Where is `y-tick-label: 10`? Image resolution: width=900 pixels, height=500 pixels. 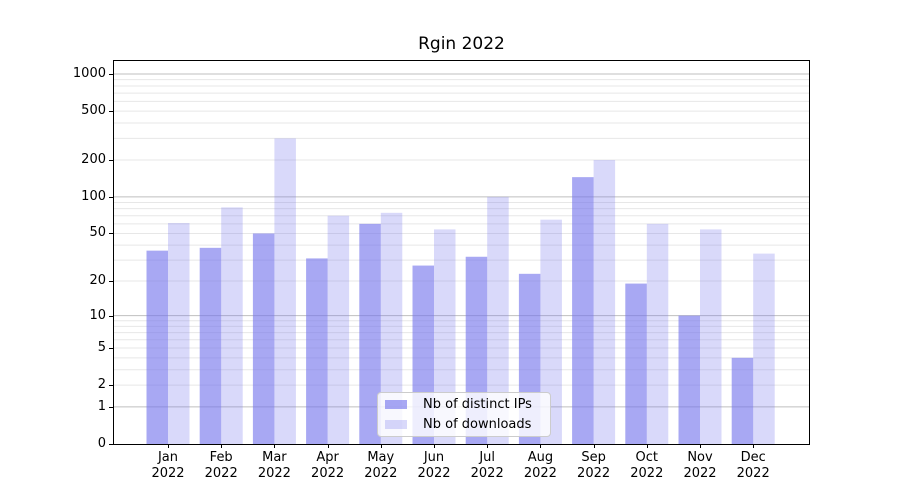
y-tick-label: 10 is located at coordinates (97, 315).